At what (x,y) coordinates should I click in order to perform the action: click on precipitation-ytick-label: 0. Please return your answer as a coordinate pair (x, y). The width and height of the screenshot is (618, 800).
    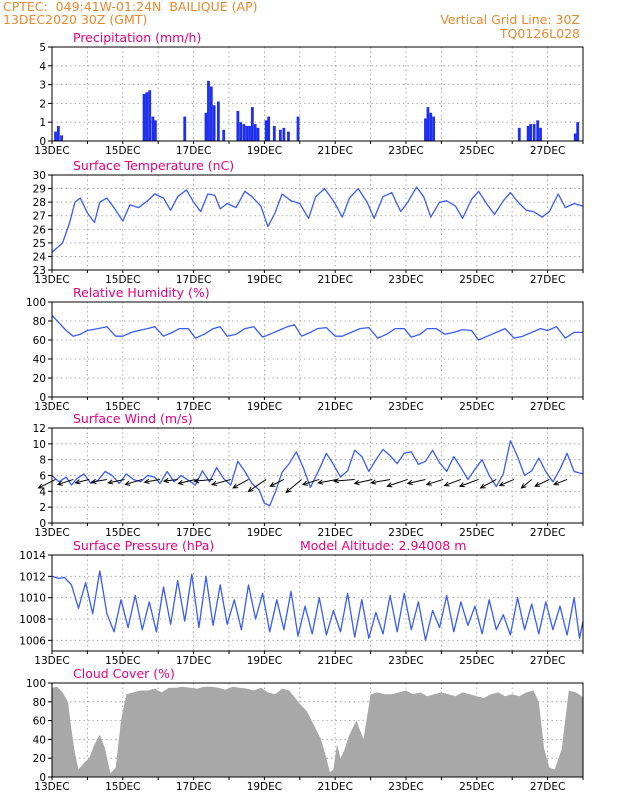
    Looking at the image, I should click on (42, 142).